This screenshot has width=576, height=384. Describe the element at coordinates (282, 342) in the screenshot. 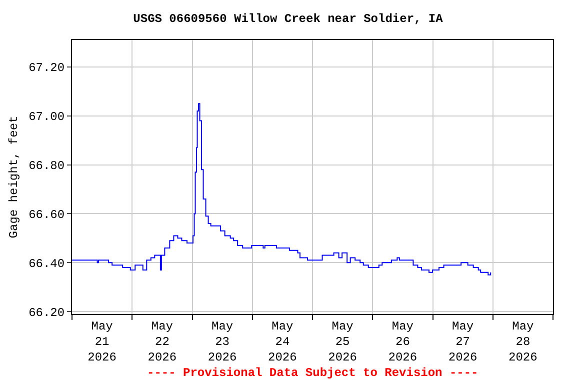

I see `x-tick-label: May 24 2026` at that location.